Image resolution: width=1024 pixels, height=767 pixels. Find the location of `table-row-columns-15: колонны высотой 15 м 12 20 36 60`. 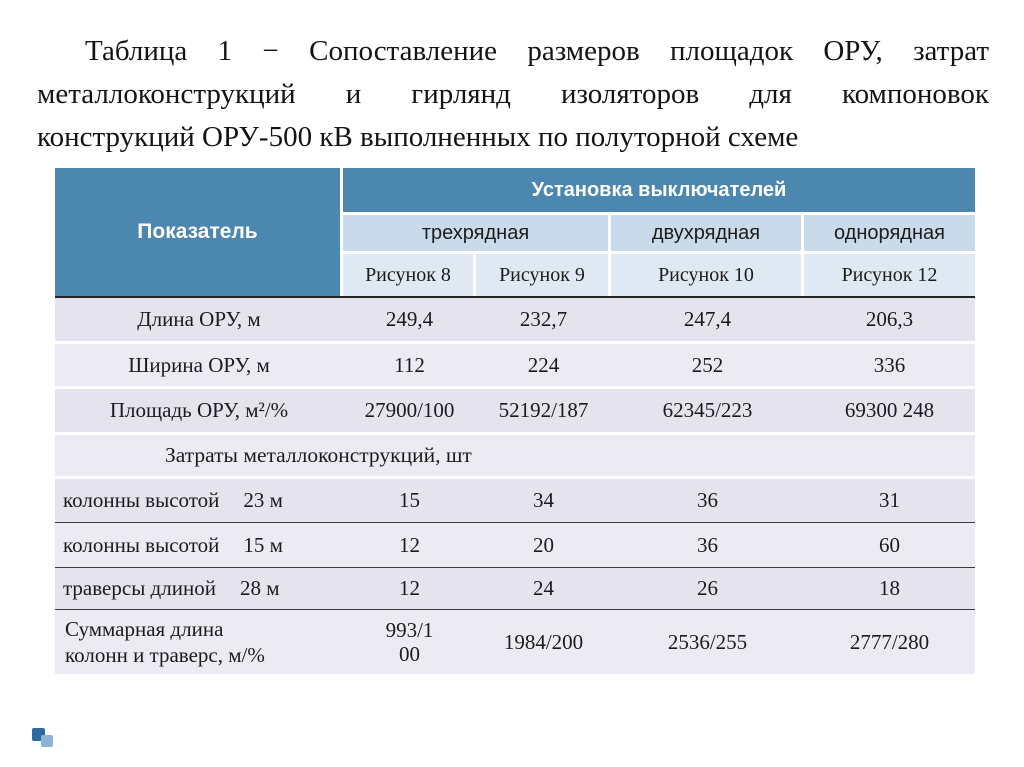

table-row-columns-15: колонны высотой 15 м 12 20 36 60 is located at coordinates (515, 545).